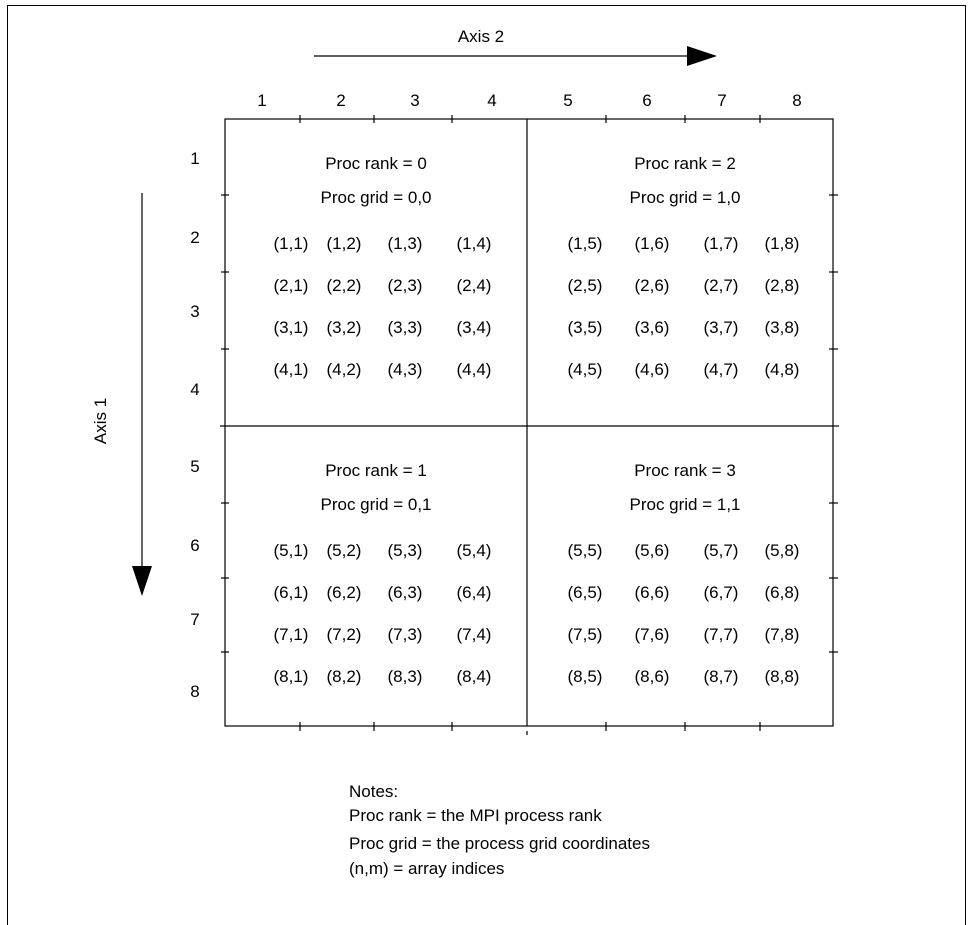 This screenshot has width=972, height=925. I want to click on column-label: 8, so click(796, 100).